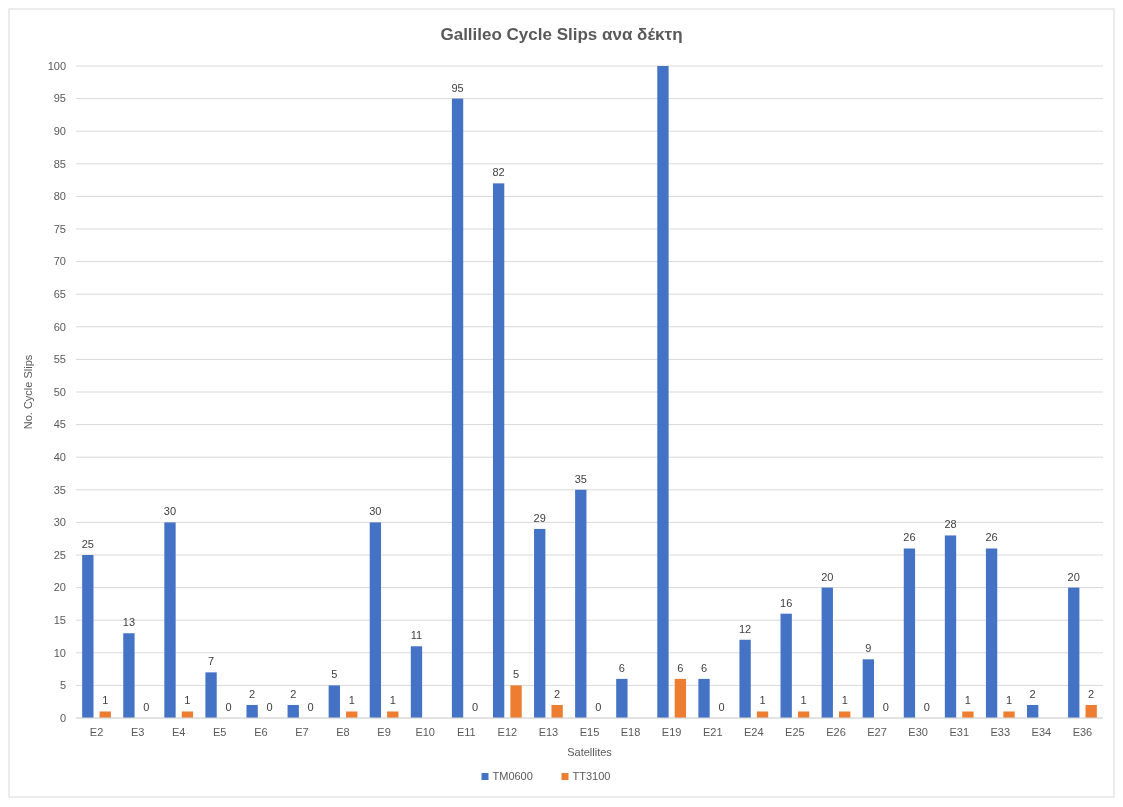 Image resolution: width=1123 pixels, height=807 pixels. I want to click on x-tick-label: E31, so click(959, 732).